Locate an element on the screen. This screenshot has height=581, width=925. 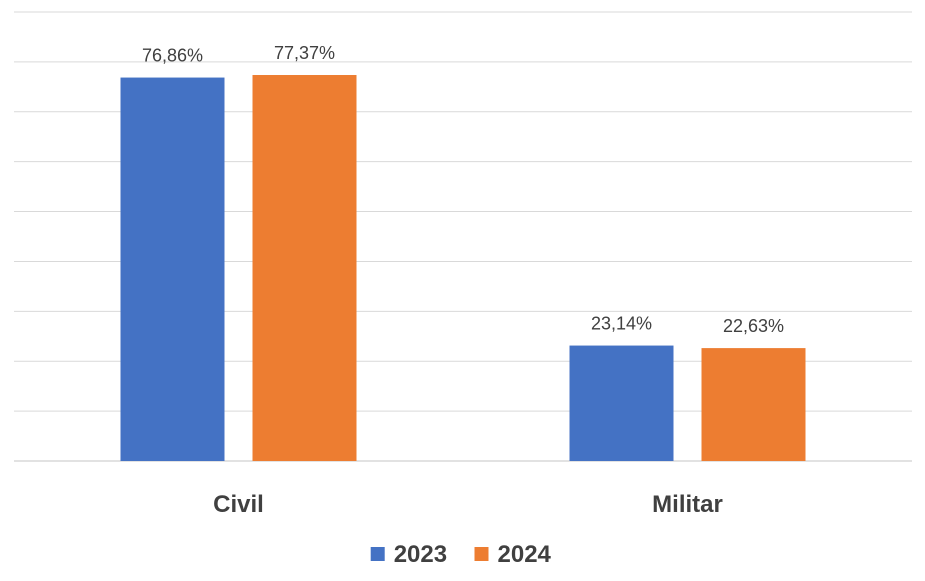
bar-militar-2023 is located at coordinates (621, 403).